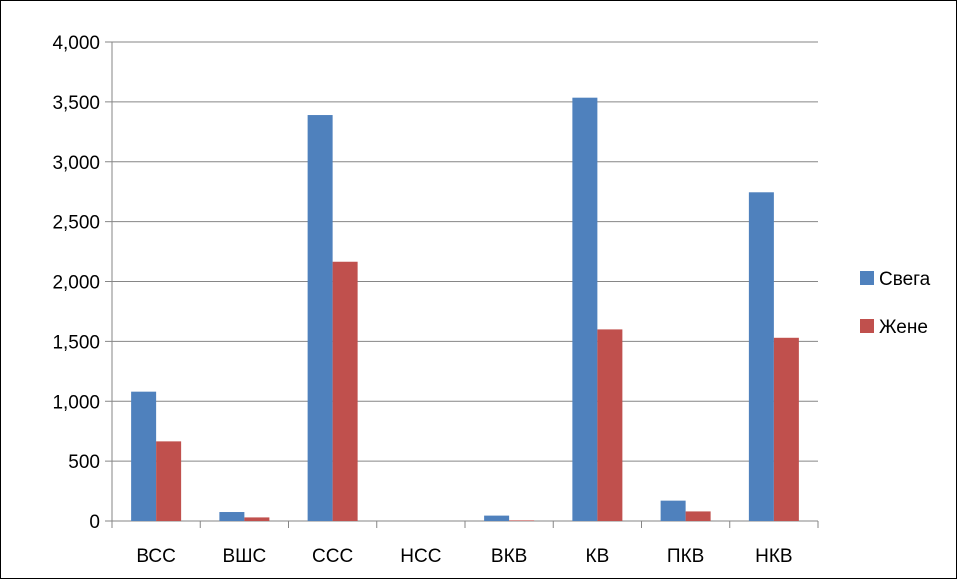  Describe the element at coordinates (76, 103) in the screenshot. I see `y-tick-label: 3,500` at that location.